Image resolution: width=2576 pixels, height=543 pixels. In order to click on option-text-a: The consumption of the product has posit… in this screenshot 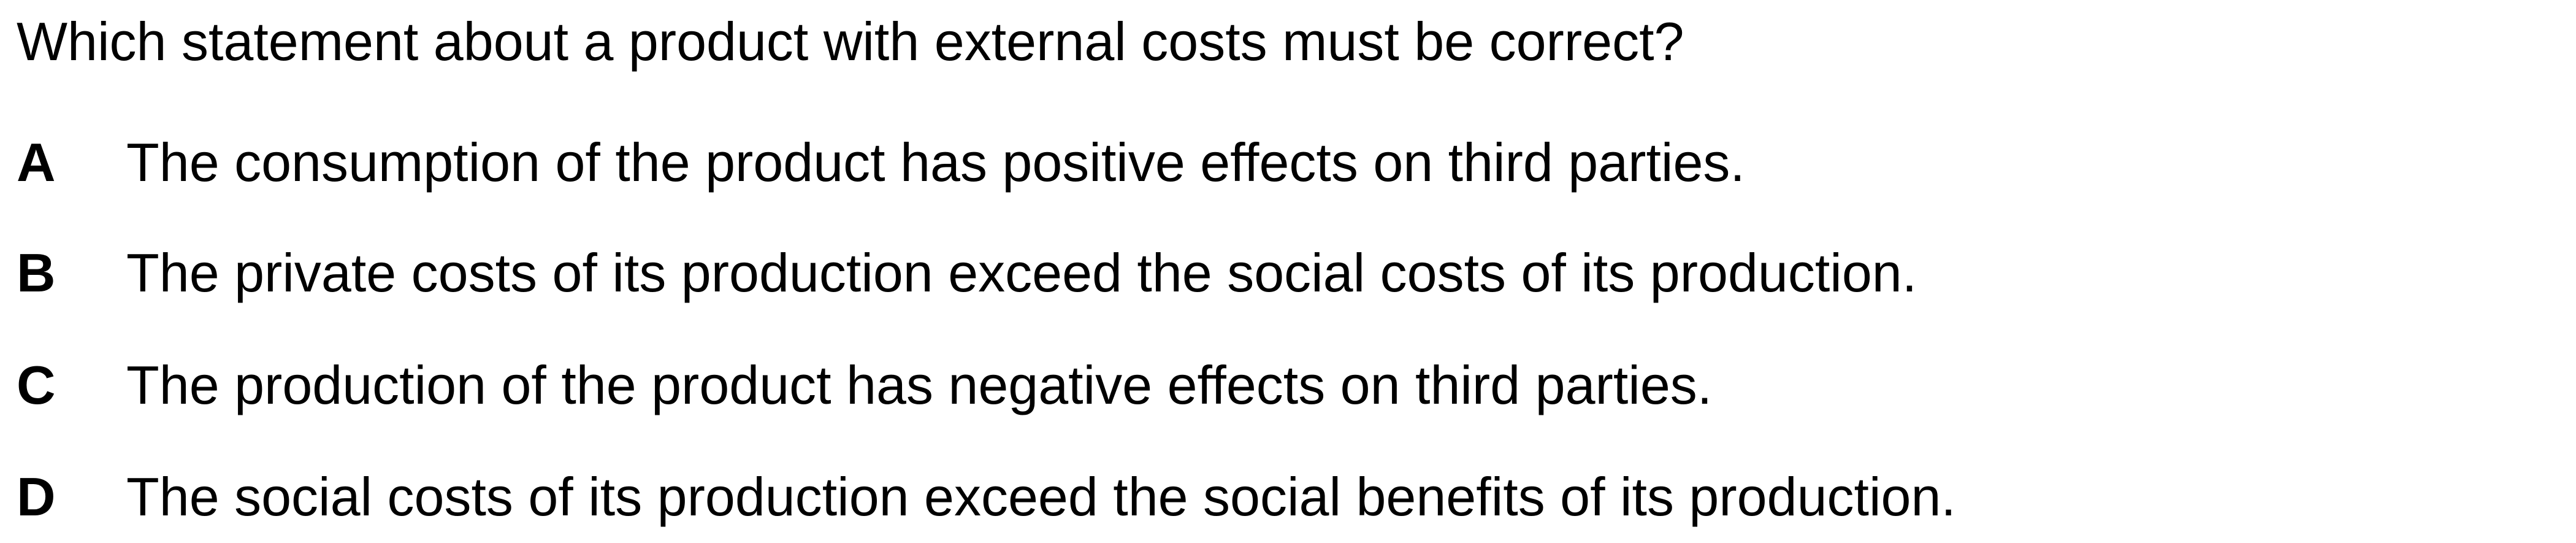, I will do `click(935, 162)`.